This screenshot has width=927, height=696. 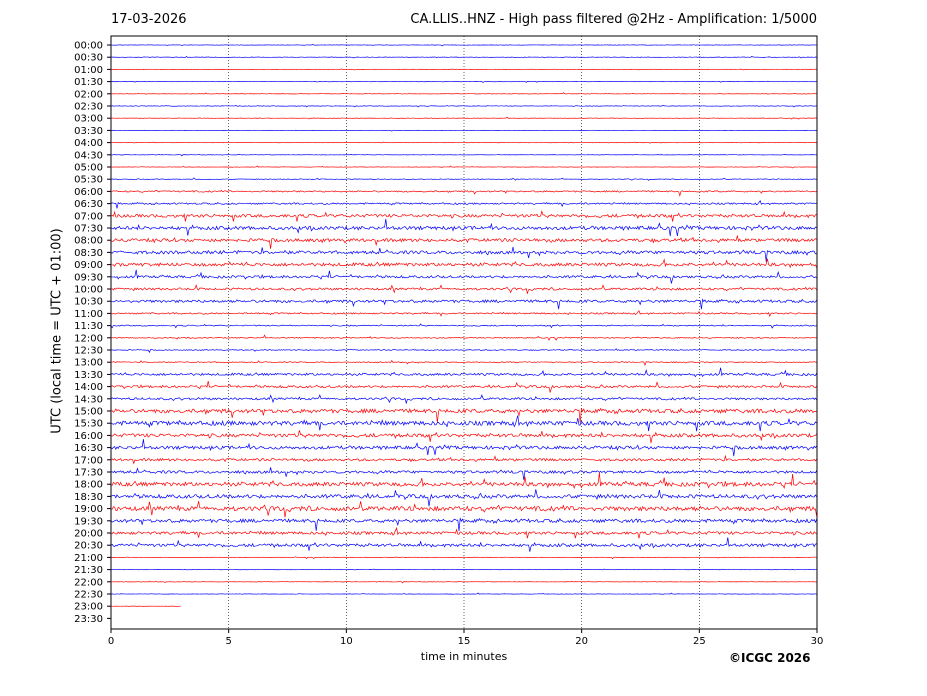 What do you see at coordinates (88, 497) in the screenshot?
I see `y-tick-label: 18:30` at bounding box center [88, 497].